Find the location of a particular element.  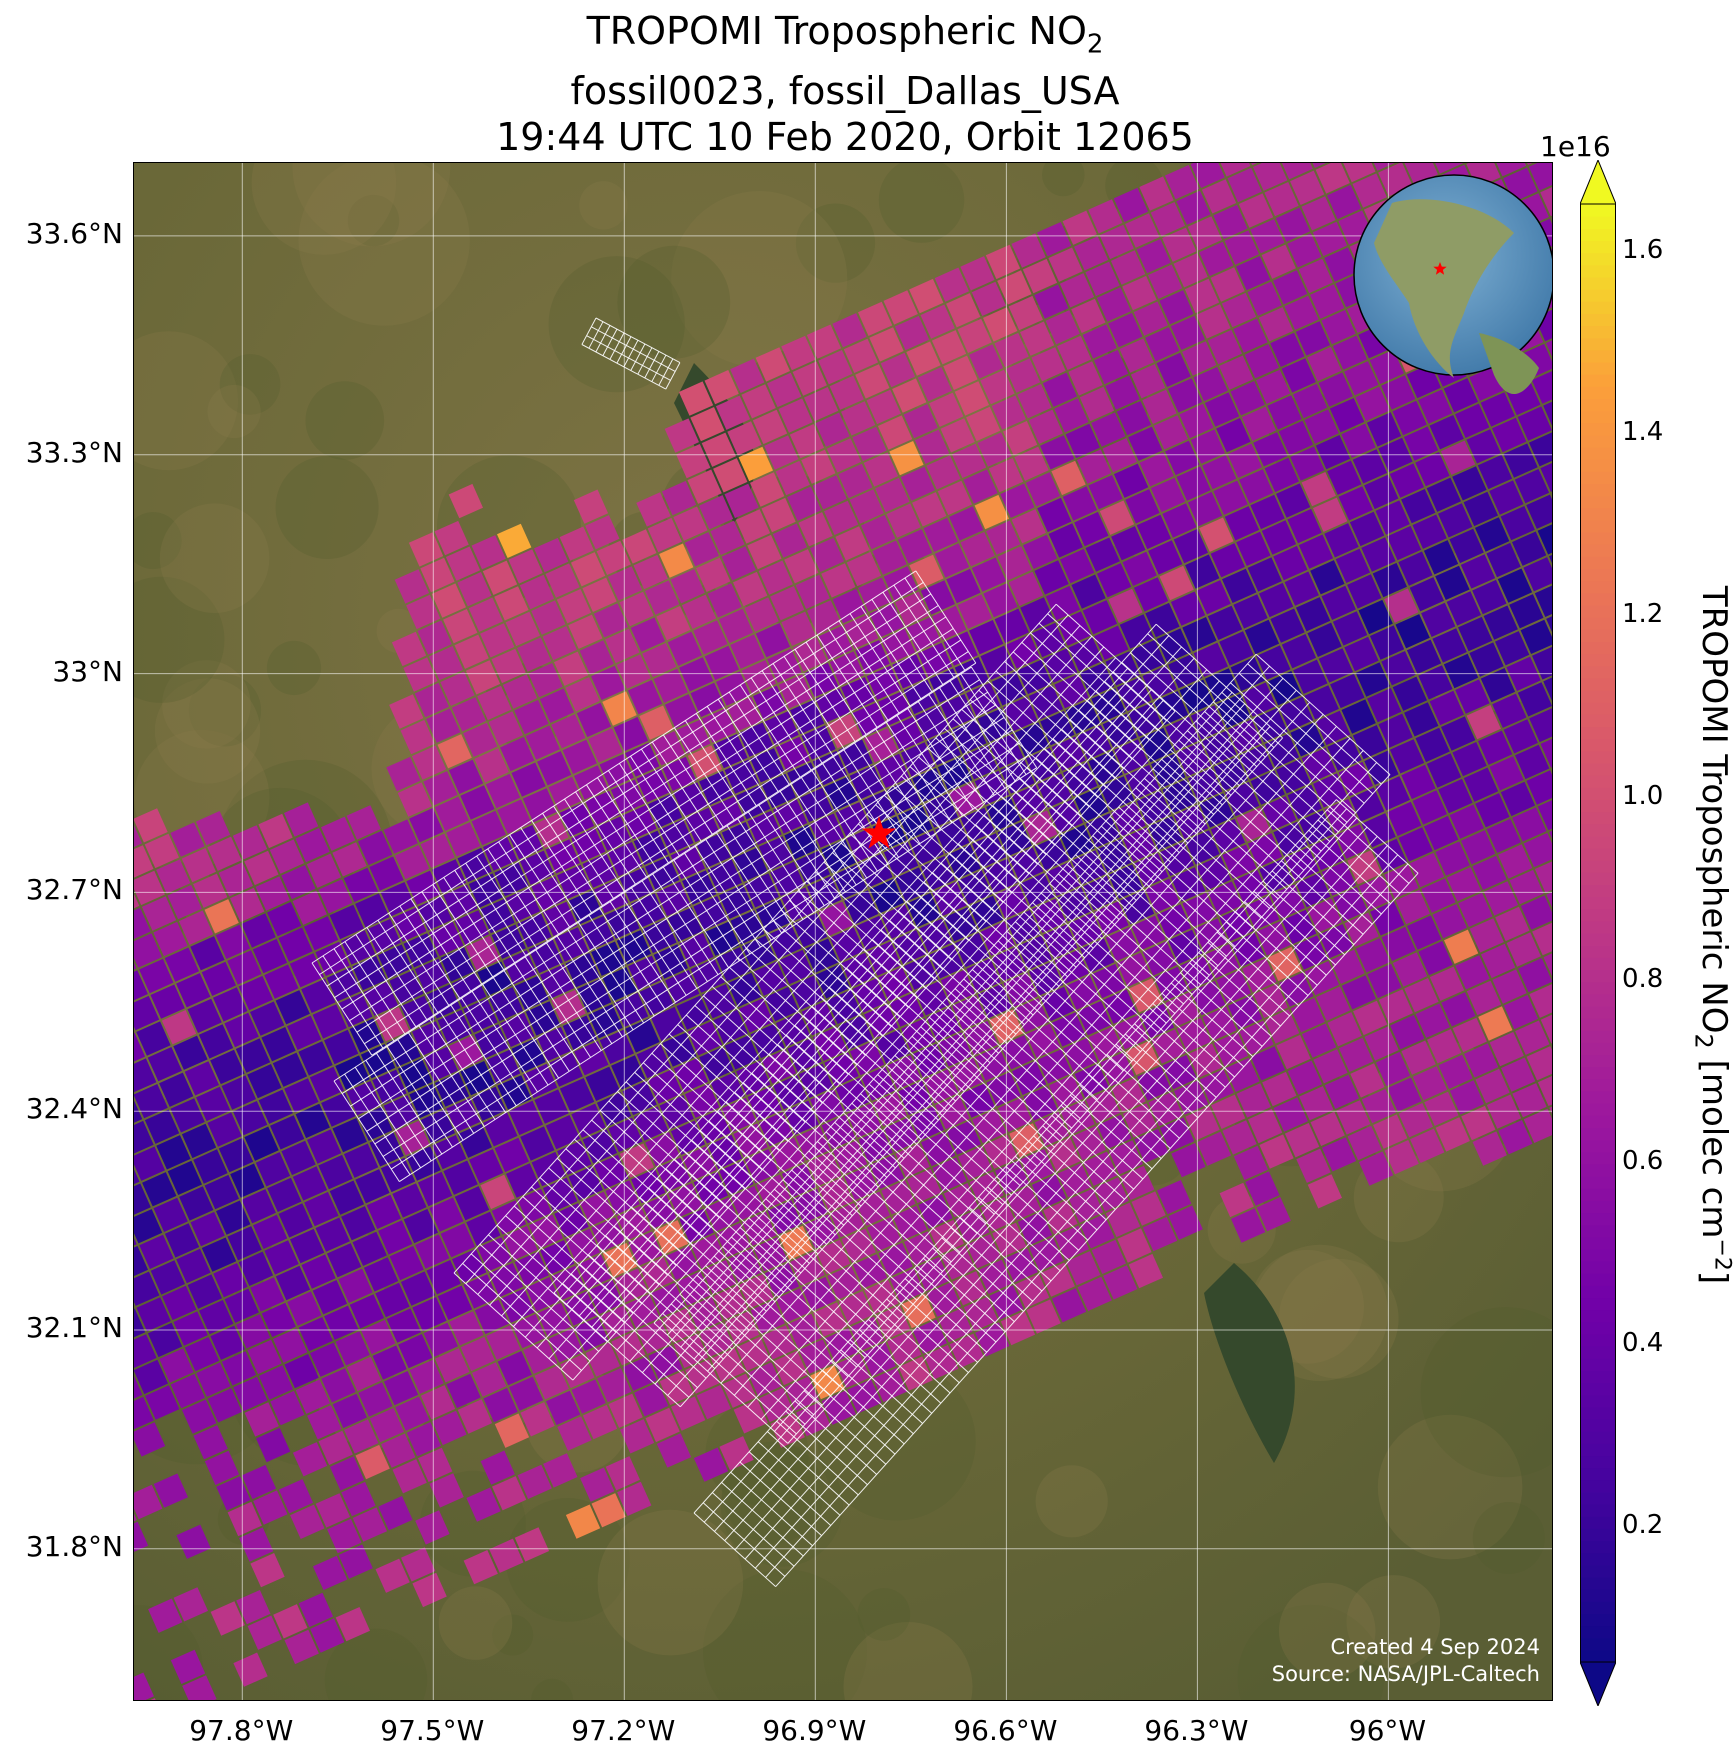

lat-tick-label: 33.3°N is located at coordinates (74, 452).